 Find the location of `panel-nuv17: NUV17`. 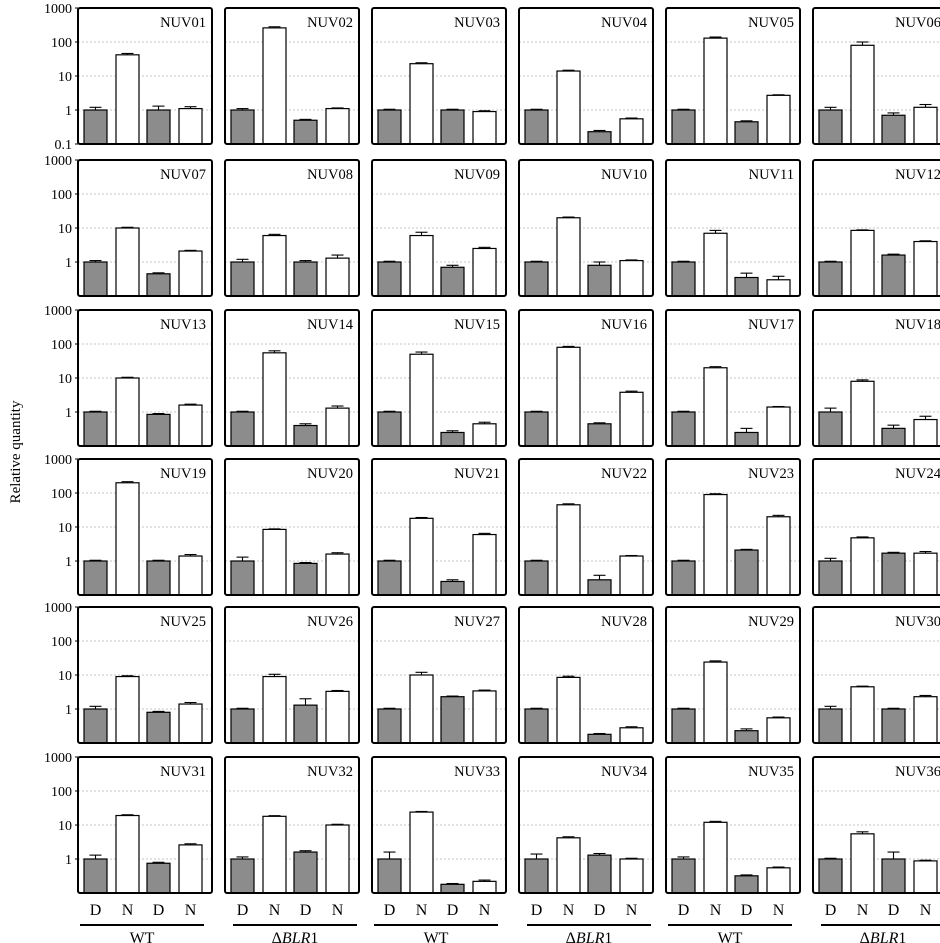

panel-nuv17: NUV17 is located at coordinates (733, 378).